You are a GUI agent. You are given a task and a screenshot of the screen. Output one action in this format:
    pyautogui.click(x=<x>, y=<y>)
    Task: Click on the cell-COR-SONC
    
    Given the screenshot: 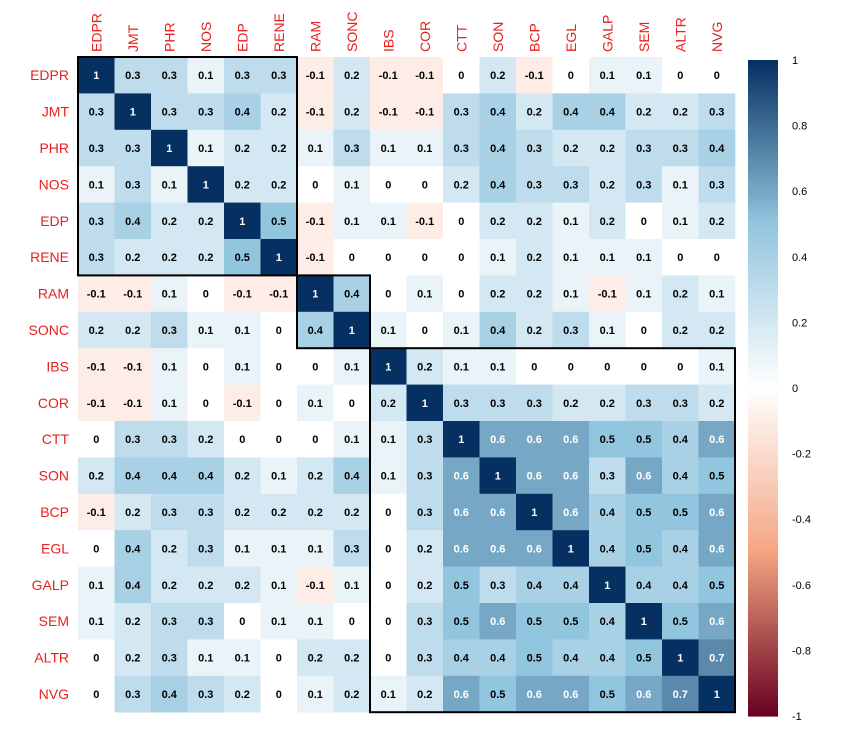 What is the action you would take?
    pyautogui.click(x=352, y=403)
    